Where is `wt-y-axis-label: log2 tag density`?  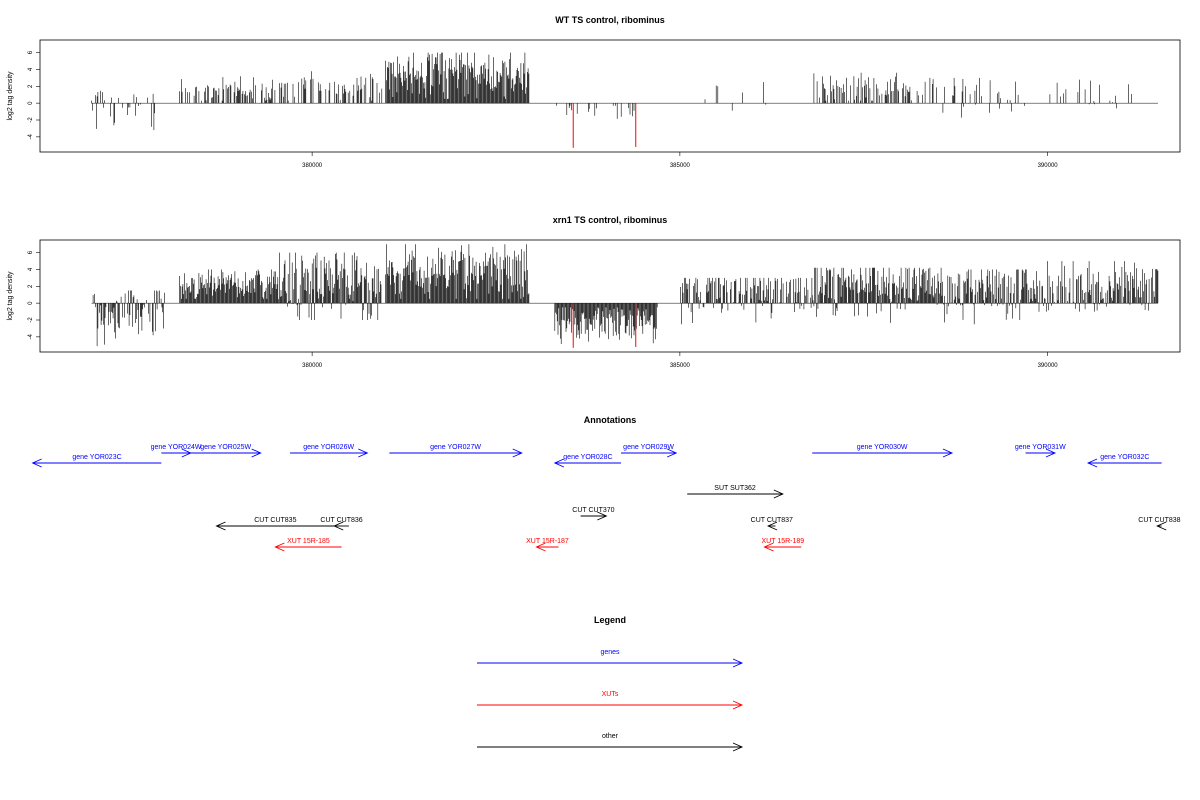 wt-y-axis-label: log2 tag density is located at coordinates (10, 96).